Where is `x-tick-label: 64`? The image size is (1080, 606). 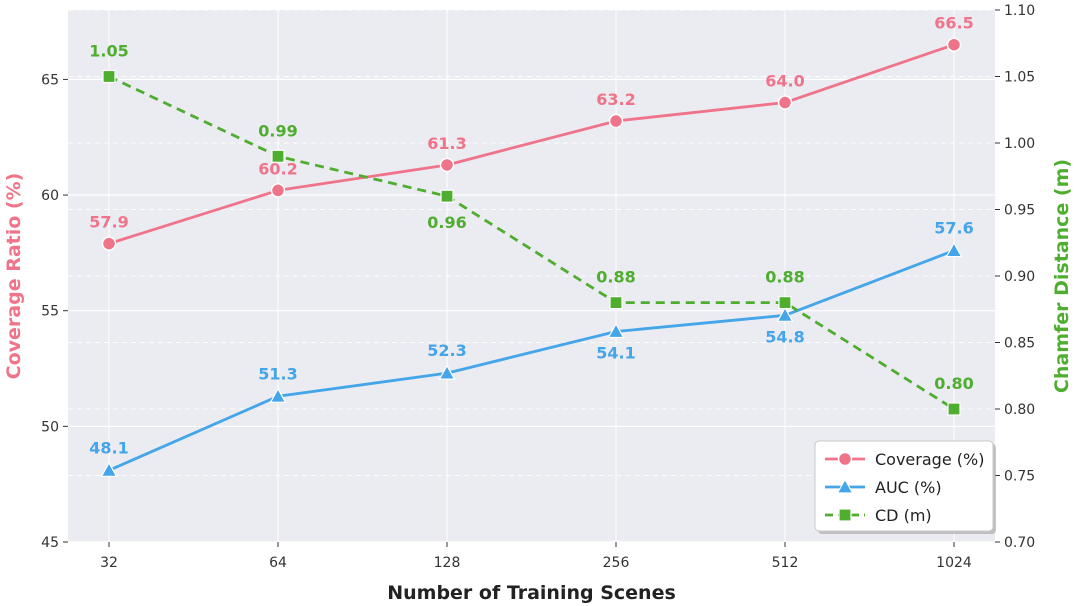 x-tick-label: 64 is located at coordinates (278, 563).